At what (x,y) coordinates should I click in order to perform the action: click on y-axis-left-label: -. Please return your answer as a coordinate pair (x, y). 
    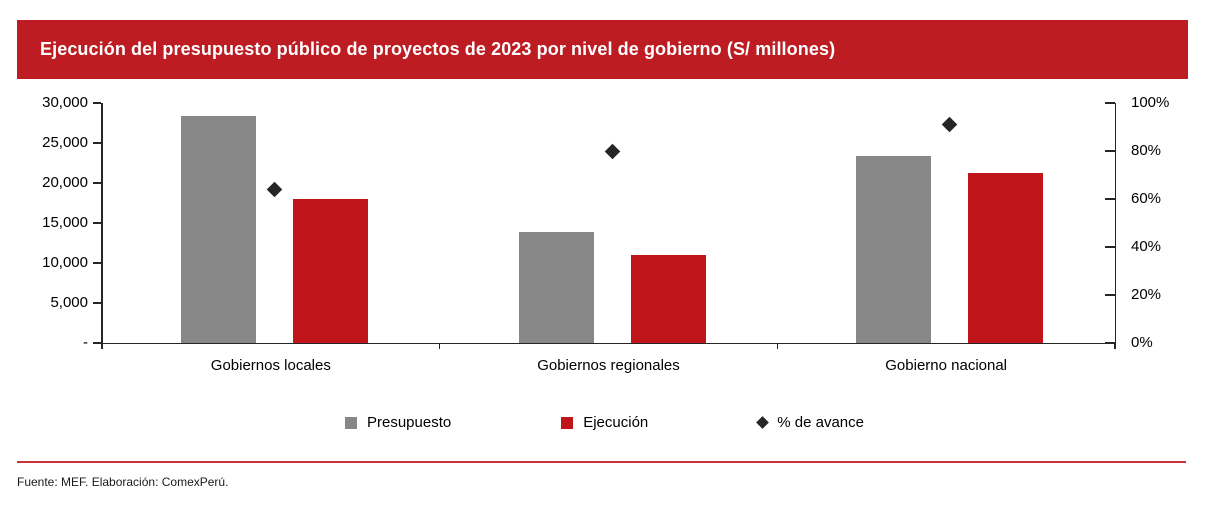
    Looking at the image, I should click on (85, 342).